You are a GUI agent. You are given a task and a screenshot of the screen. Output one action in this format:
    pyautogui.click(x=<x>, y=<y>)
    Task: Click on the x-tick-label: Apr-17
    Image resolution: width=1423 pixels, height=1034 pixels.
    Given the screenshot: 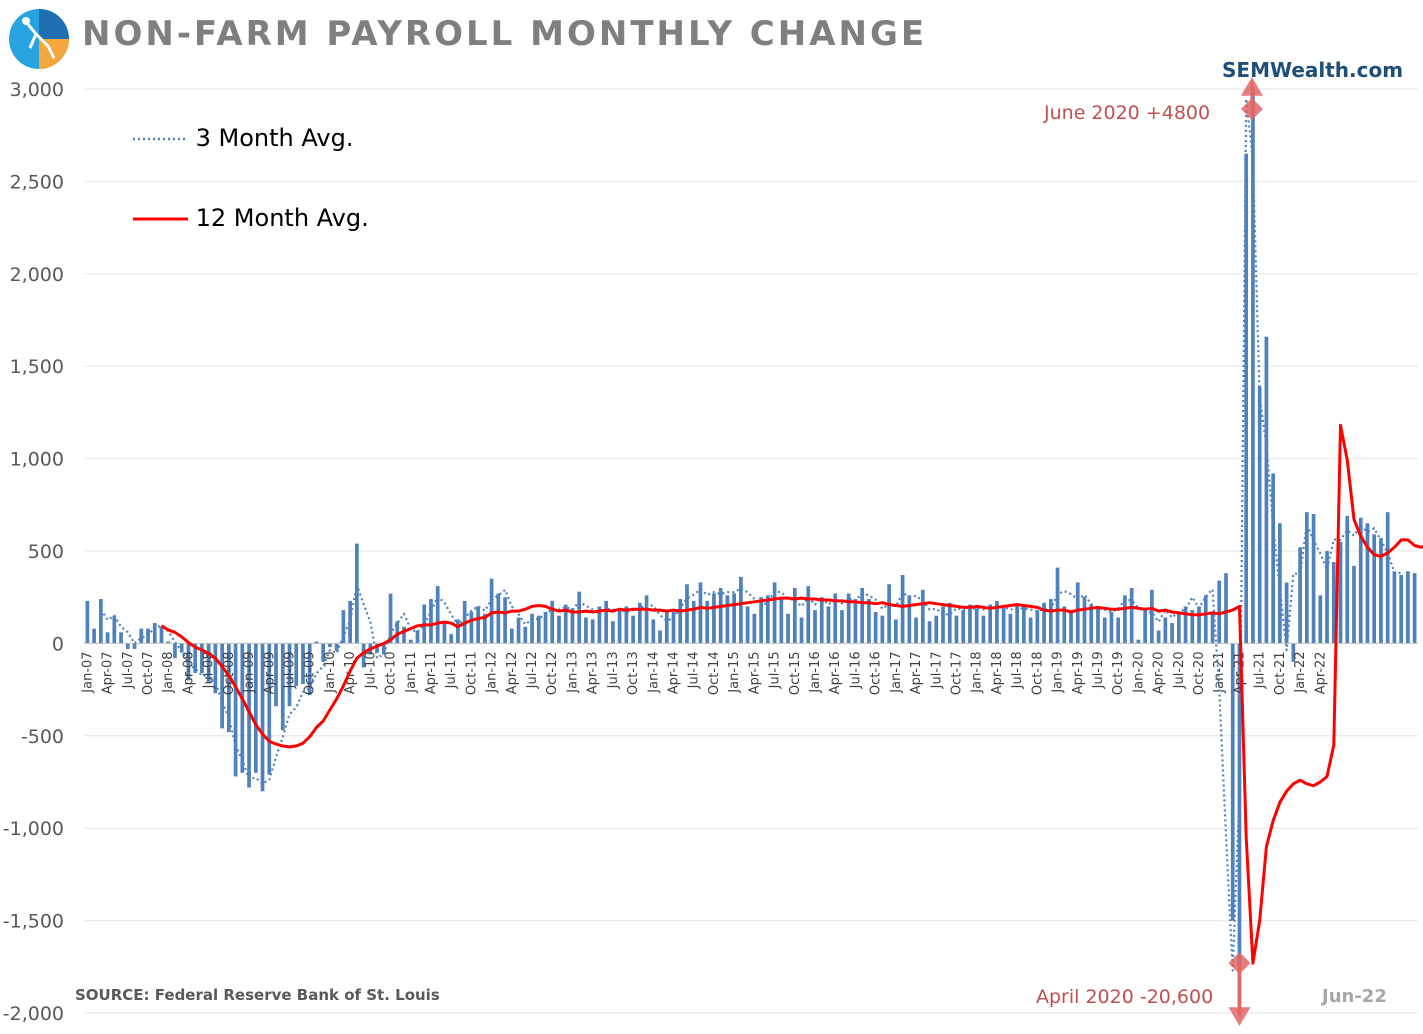 What is the action you would take?
    pyautogui.click(x=916, y=672)
    